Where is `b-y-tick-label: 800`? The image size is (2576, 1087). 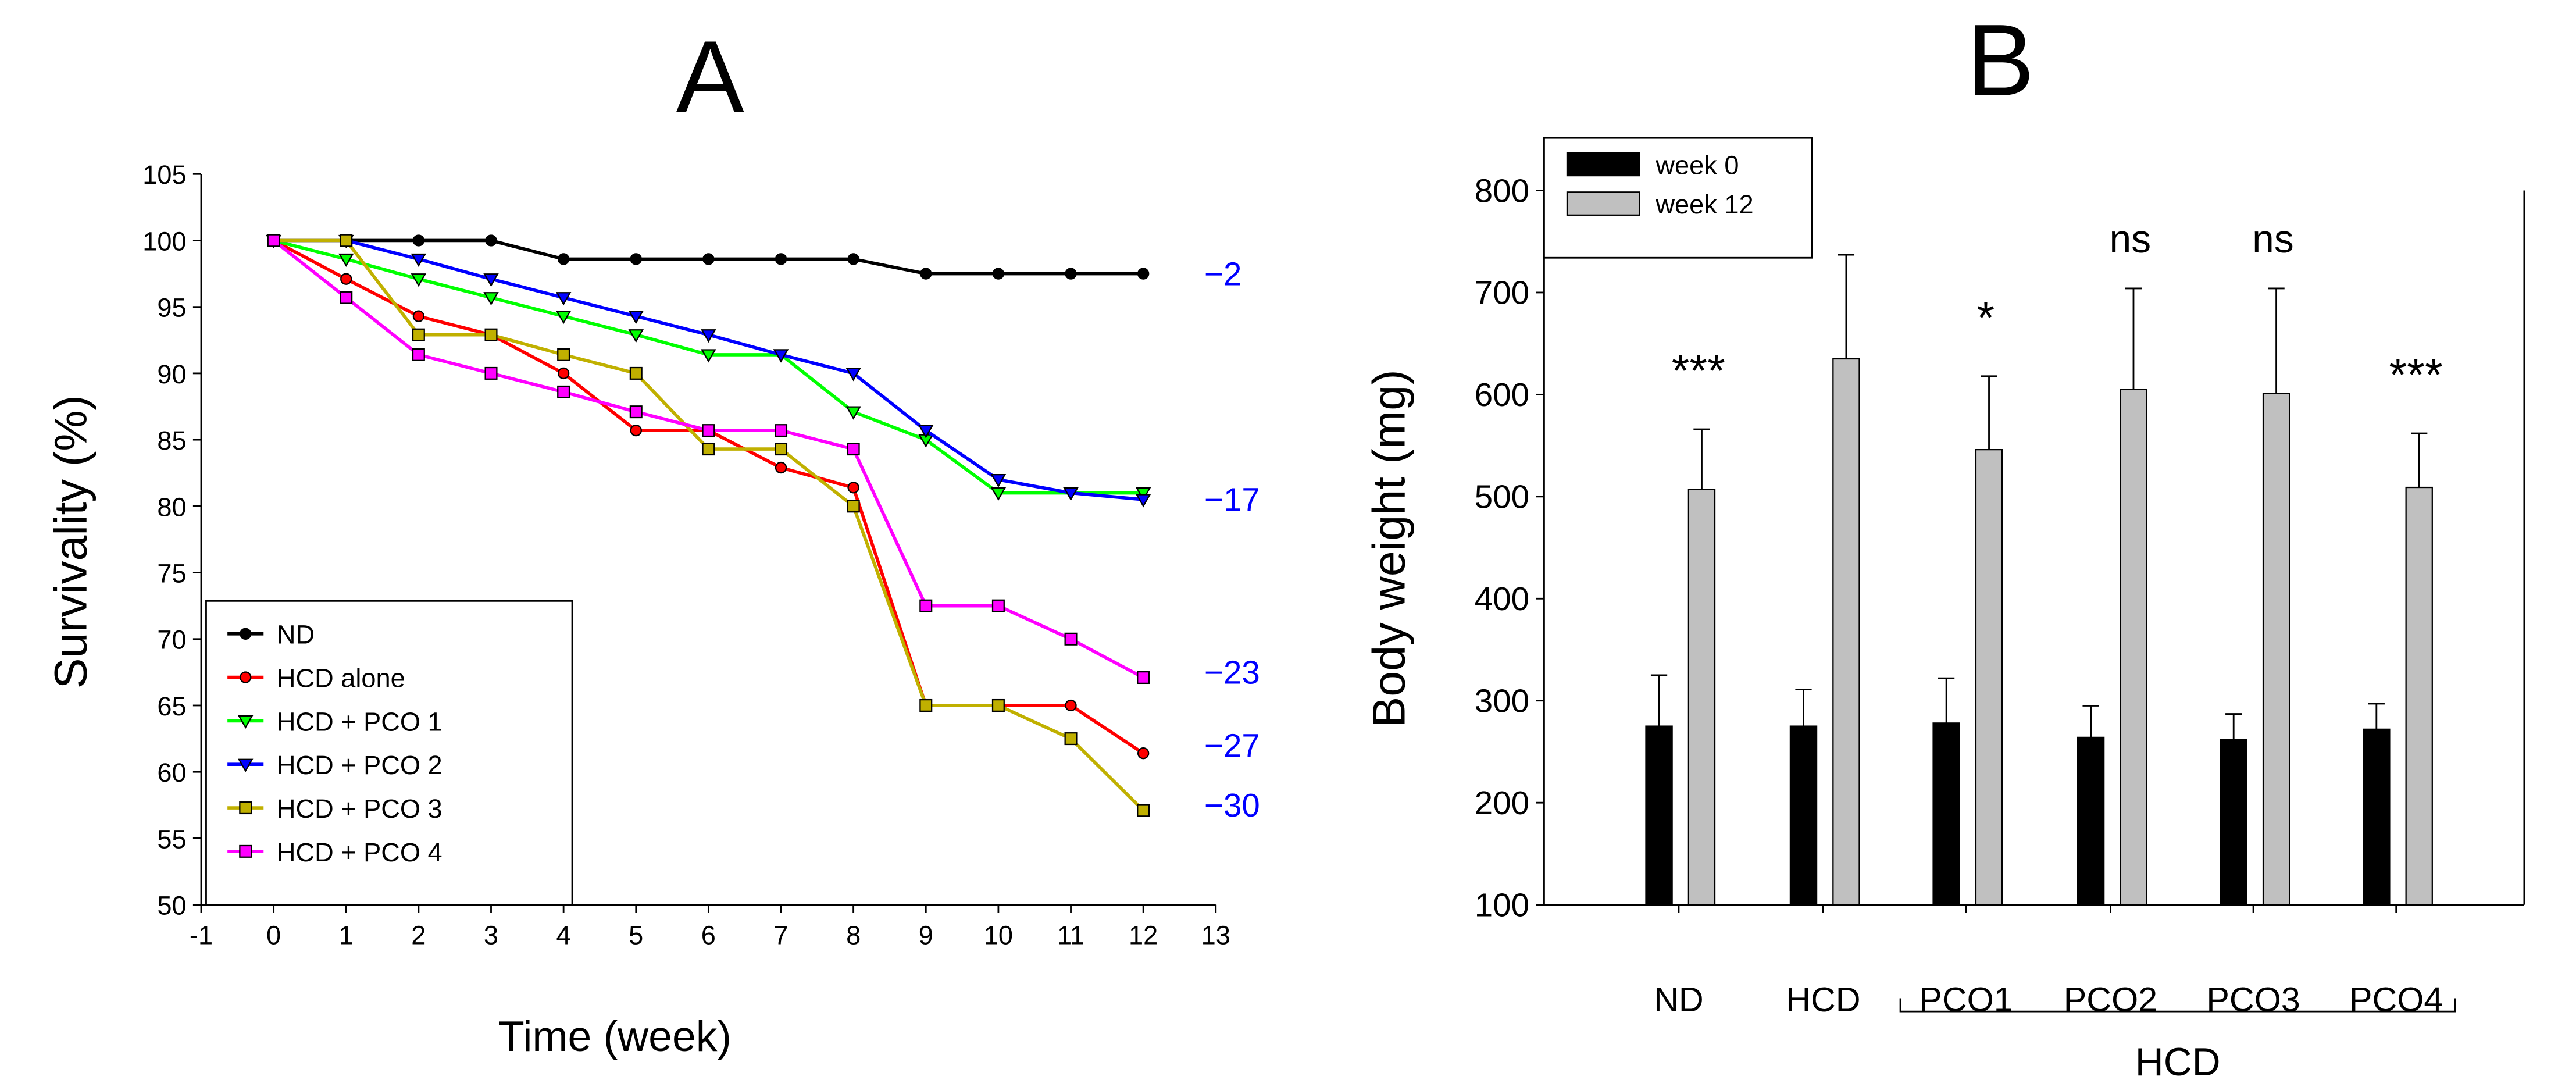
b-y-tick-label: 800 is located at coordinates (1502, 190).